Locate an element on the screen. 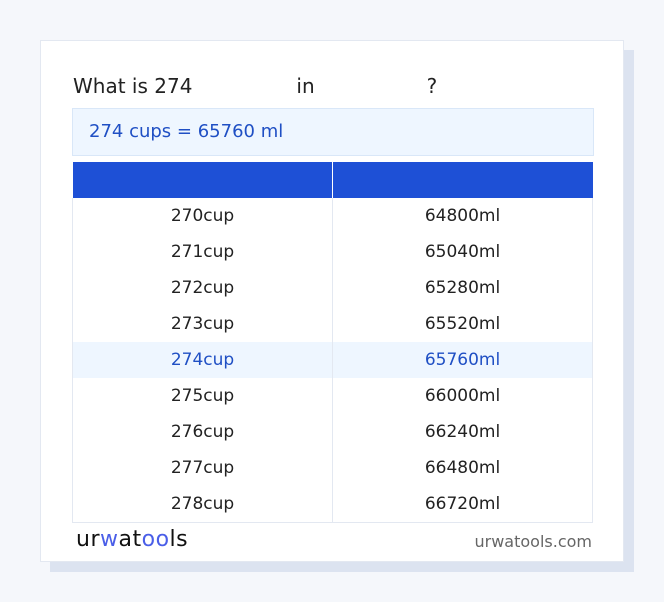  ml-cell: 66240ml is located at coordinates (462, 432).